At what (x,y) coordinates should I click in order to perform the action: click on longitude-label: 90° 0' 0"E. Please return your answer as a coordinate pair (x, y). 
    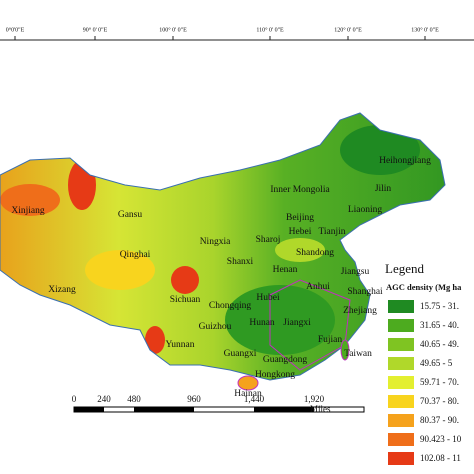
    Looking at the image, I should click on (95, 29).